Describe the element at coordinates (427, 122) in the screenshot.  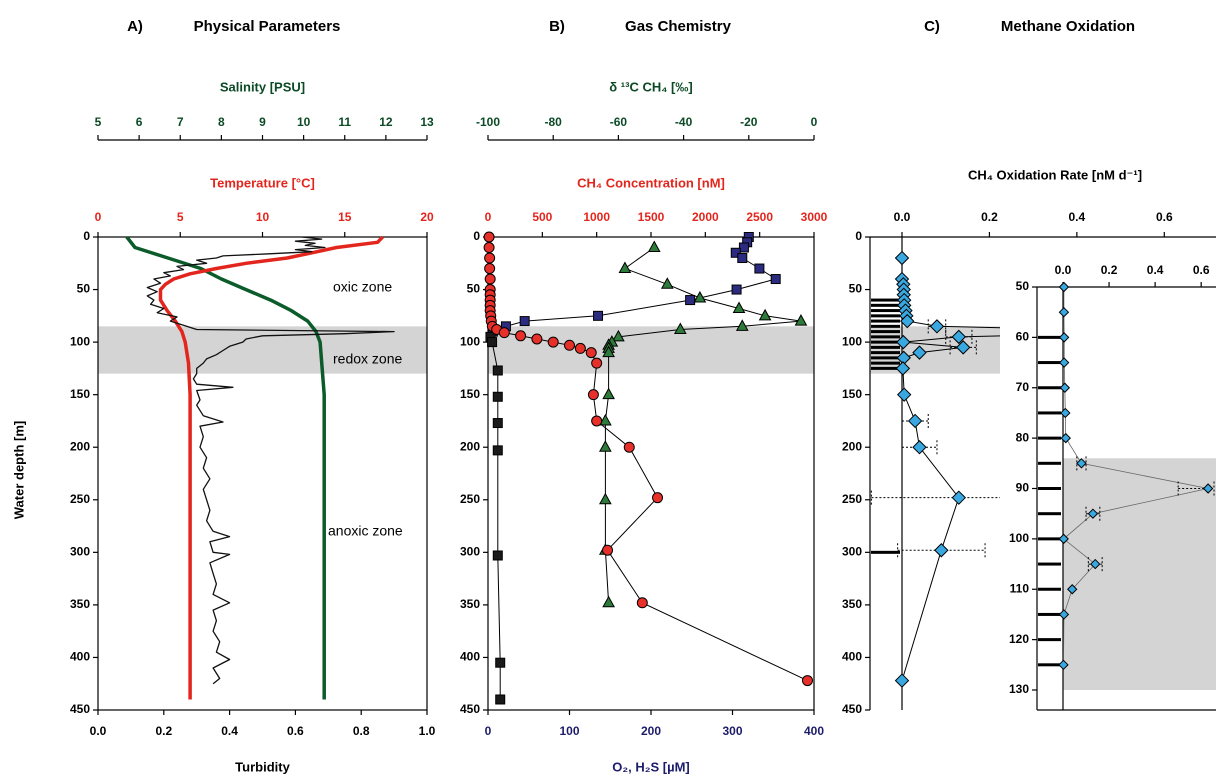
I see `x-tick-label: 13` at that location.